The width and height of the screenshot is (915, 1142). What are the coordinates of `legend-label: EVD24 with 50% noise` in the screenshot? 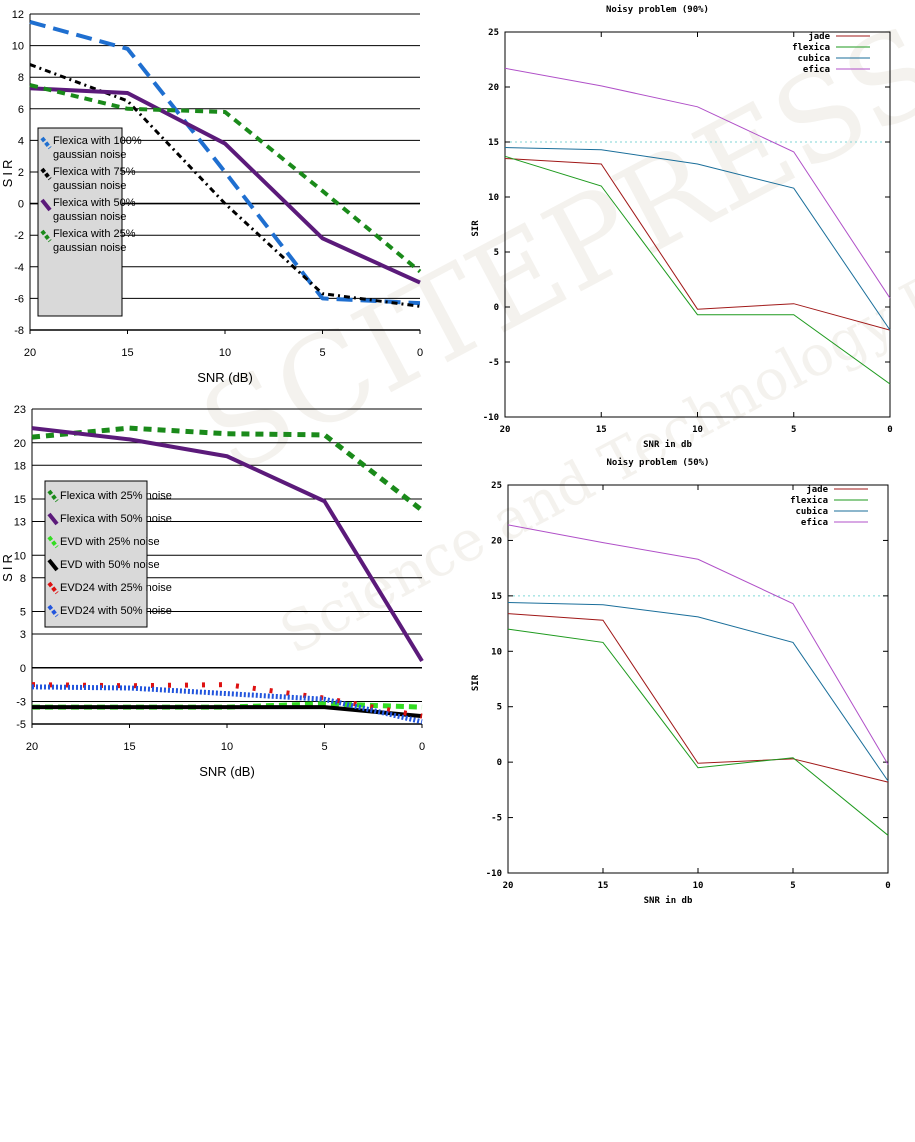 It's located at (116, 611).